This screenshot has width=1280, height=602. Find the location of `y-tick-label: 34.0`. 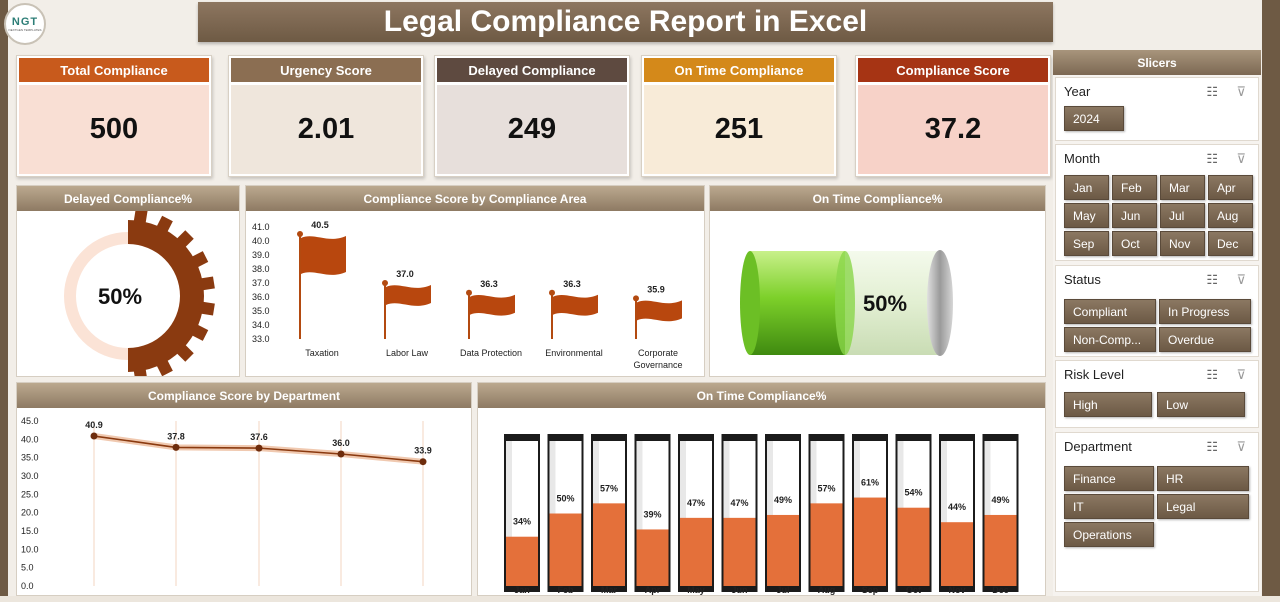

y-tick-label: 34.0 is located at coordinates (261, 325).